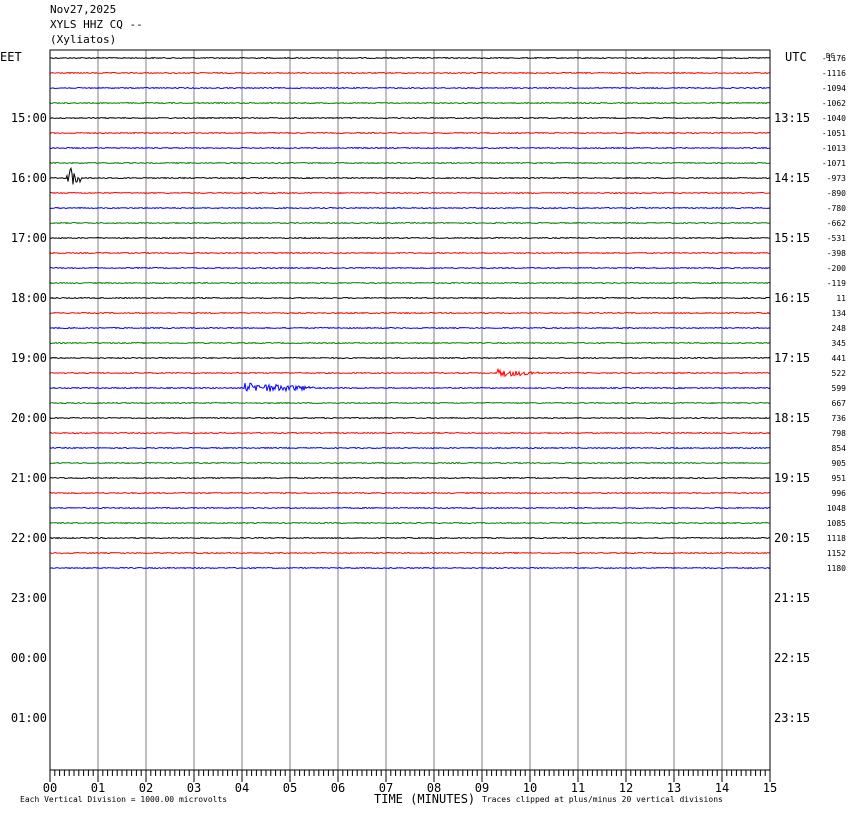 The image size is (850, 814). Describe the element at coordinates (836, 268) in the screenshot. I see `dc-offset-value: -200` at that location.